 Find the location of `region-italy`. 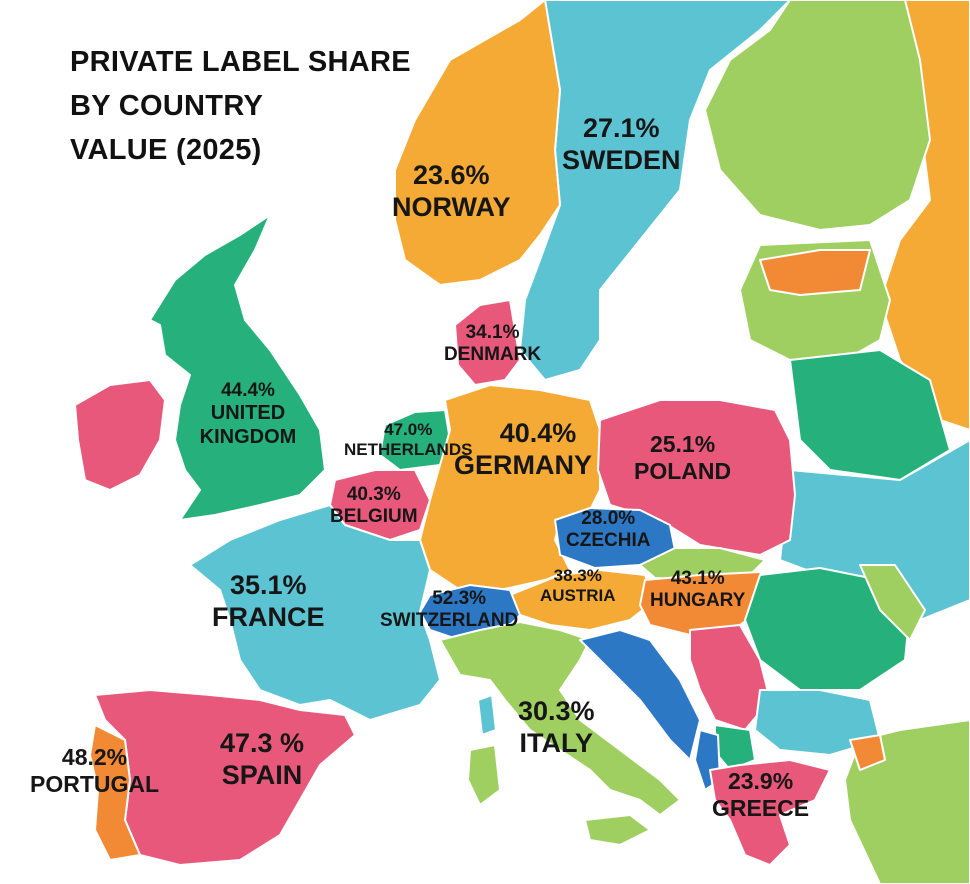

region-italy is located at coordinates (560, 718).